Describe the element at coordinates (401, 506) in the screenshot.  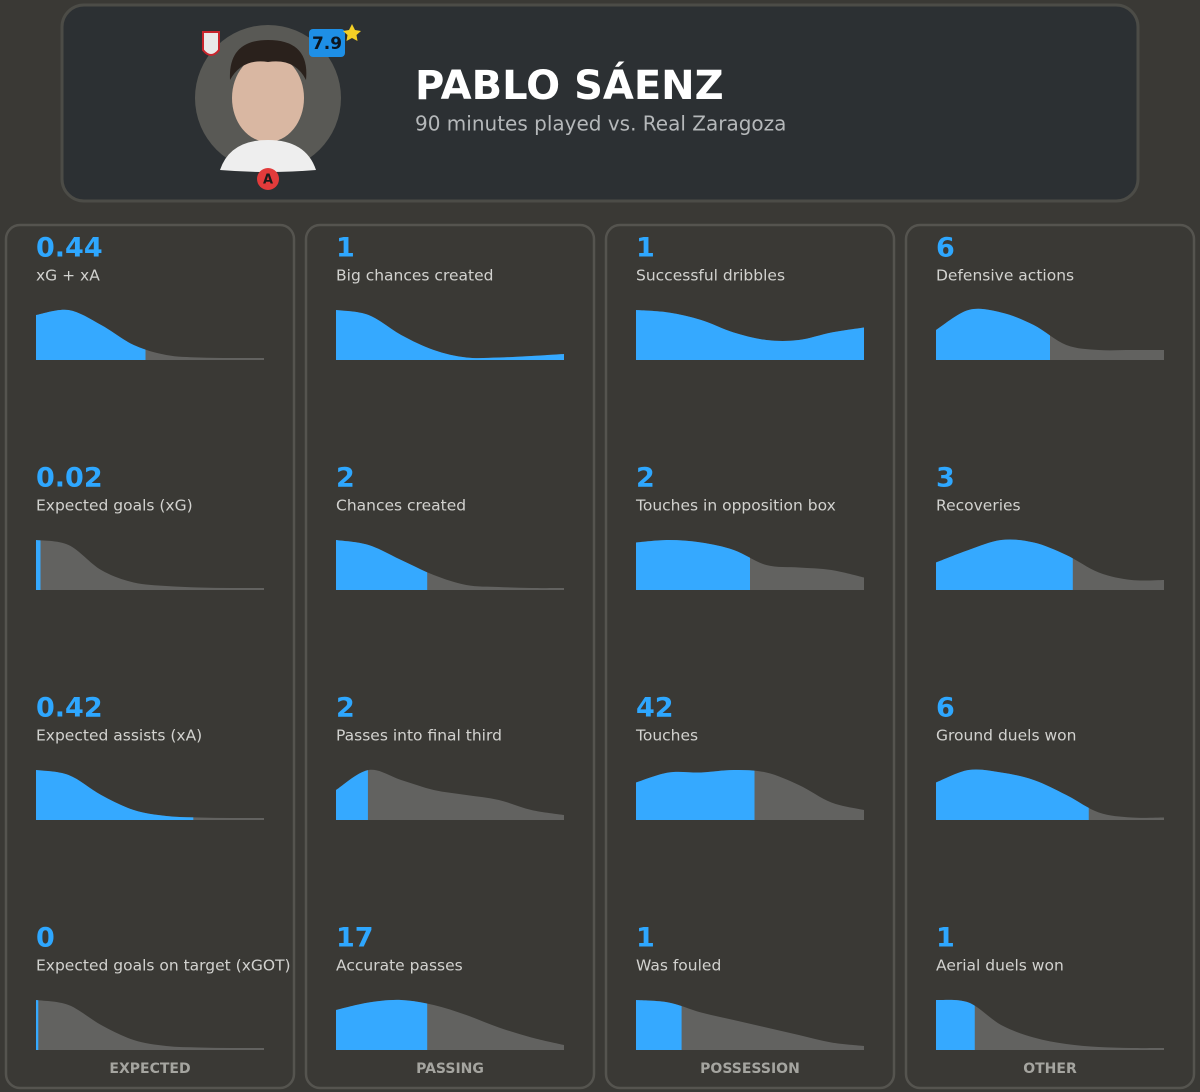
I see `stat-label: Chances created` at that location.